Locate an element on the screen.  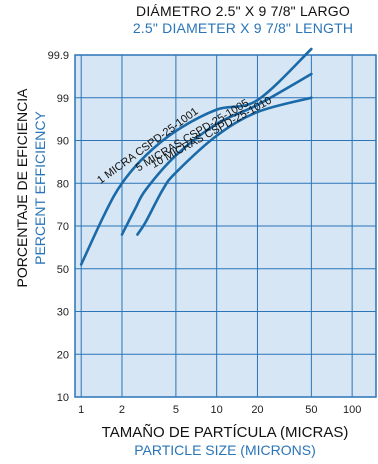
y-tick-label: 80 is located at coordinates (63, 184).